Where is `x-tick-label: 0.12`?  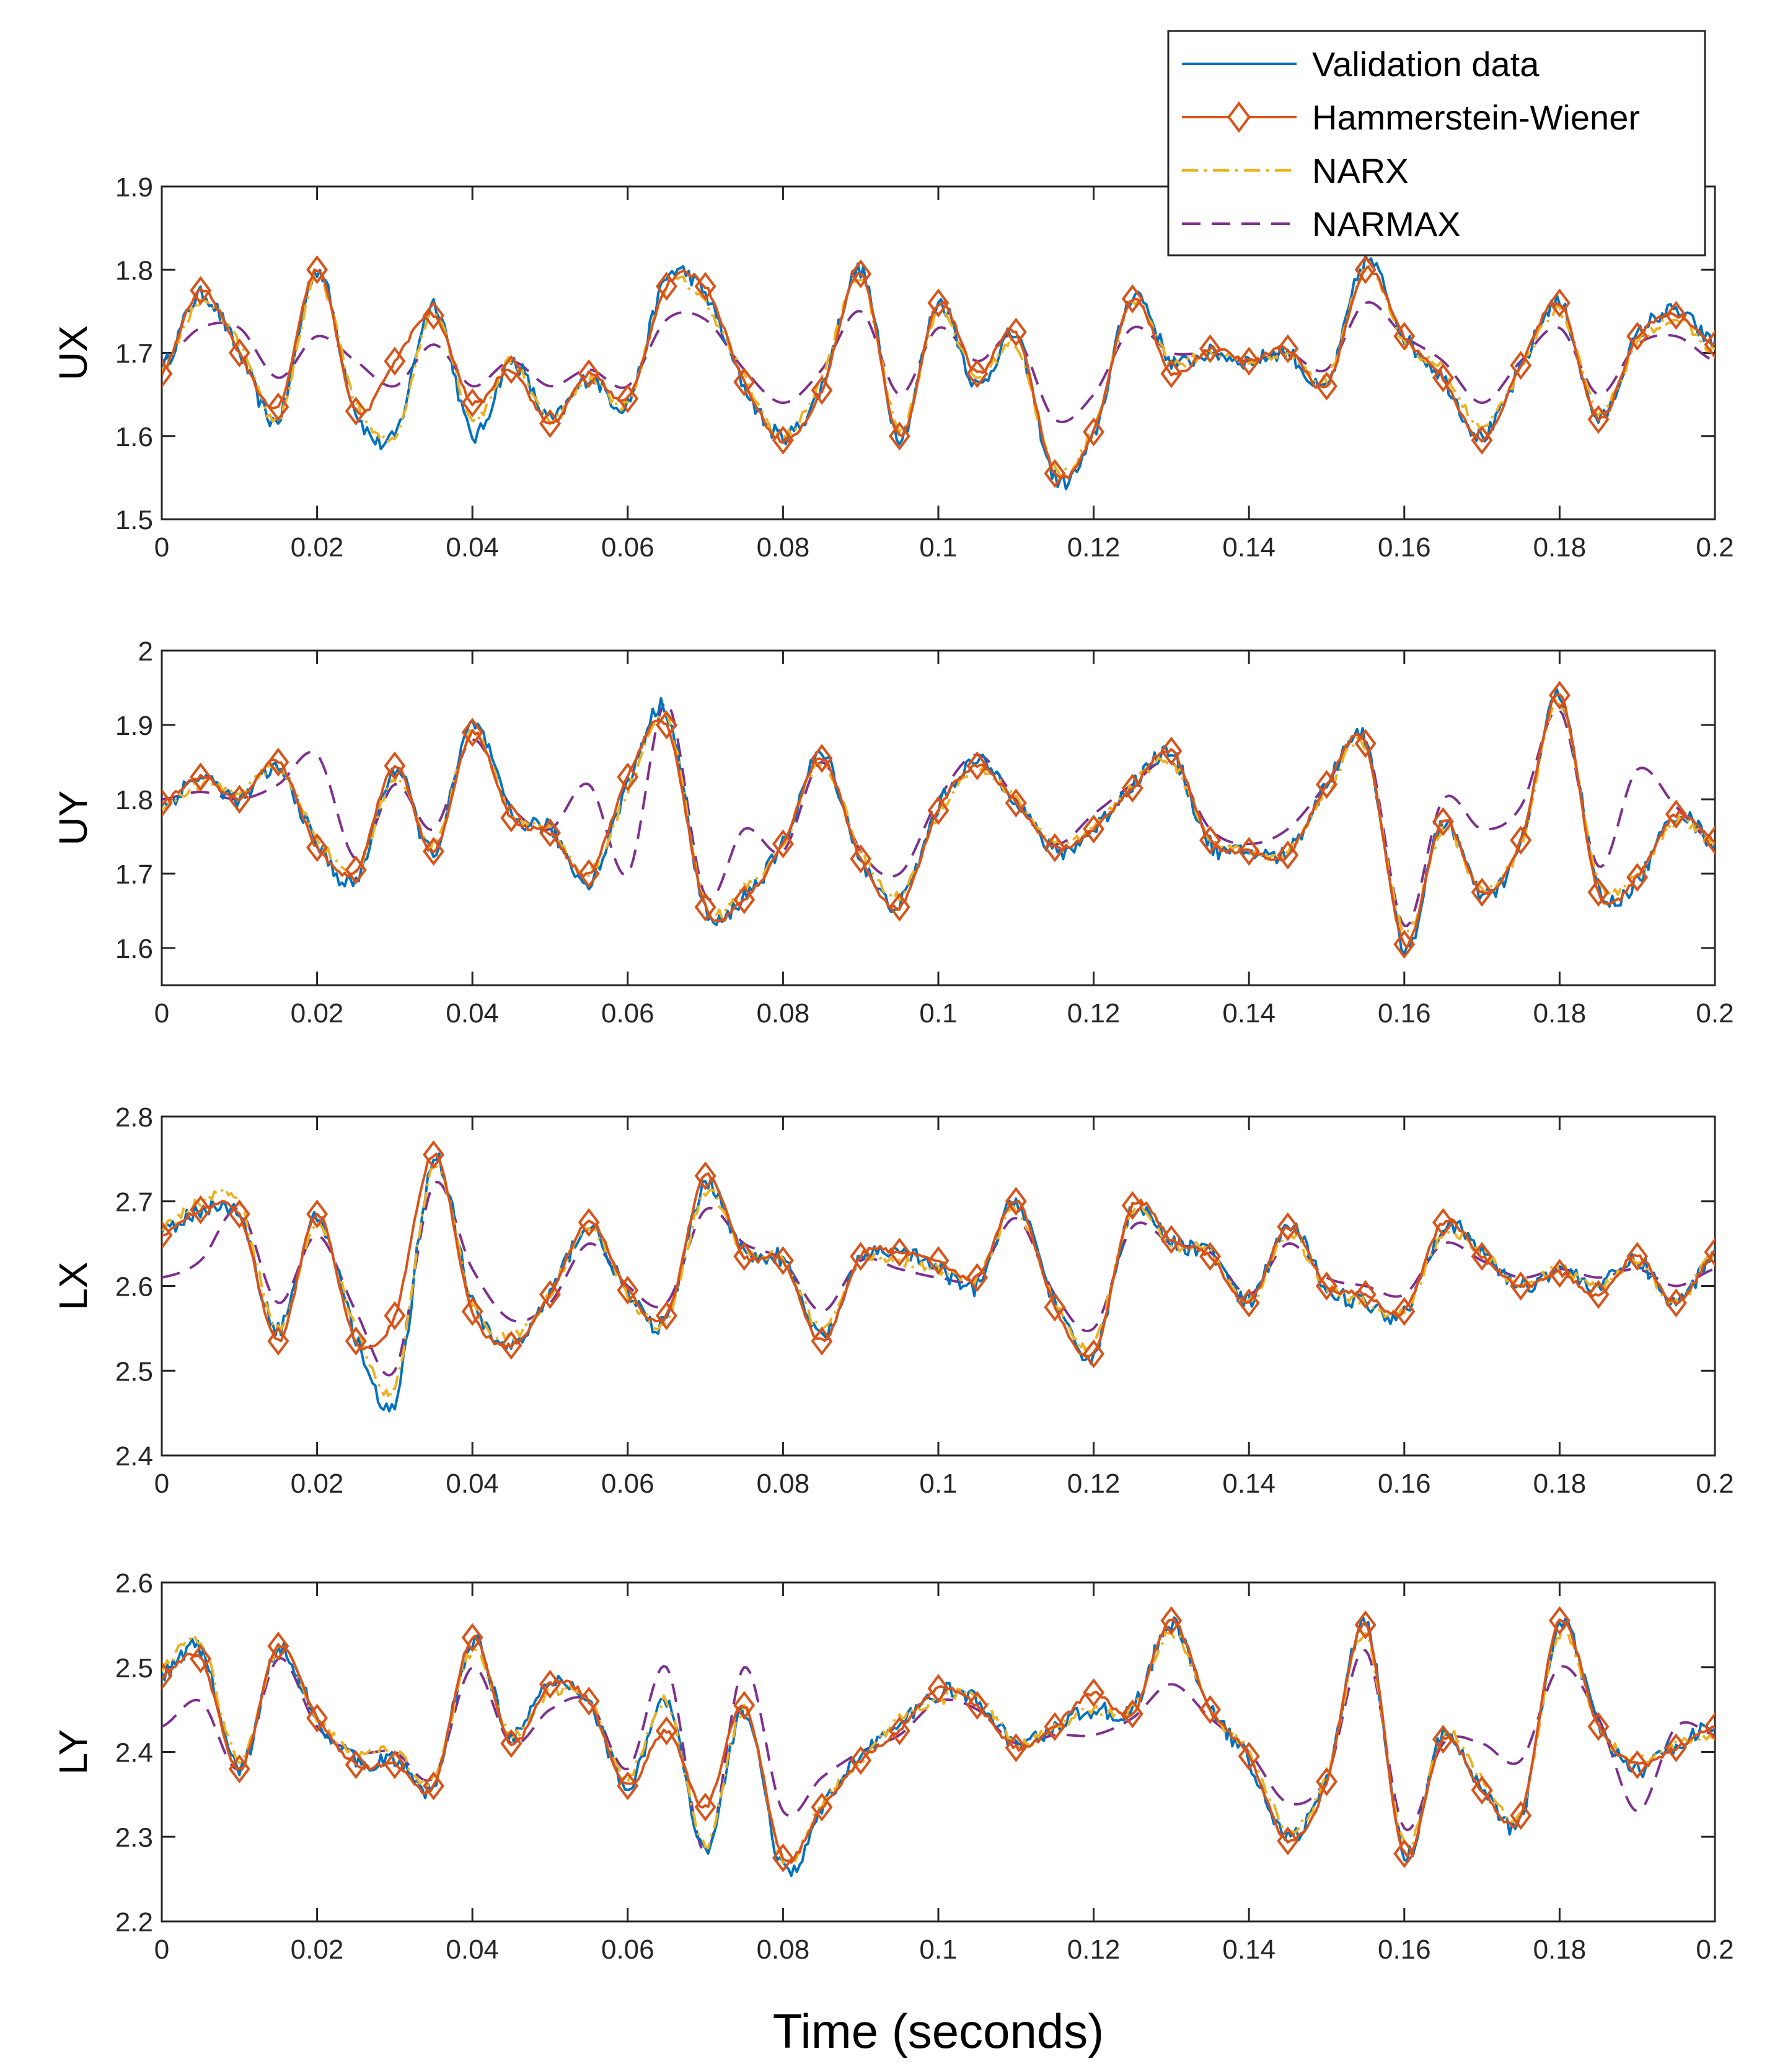 x-tick-label: 0.12 is located at coordinates (1094, 1949).